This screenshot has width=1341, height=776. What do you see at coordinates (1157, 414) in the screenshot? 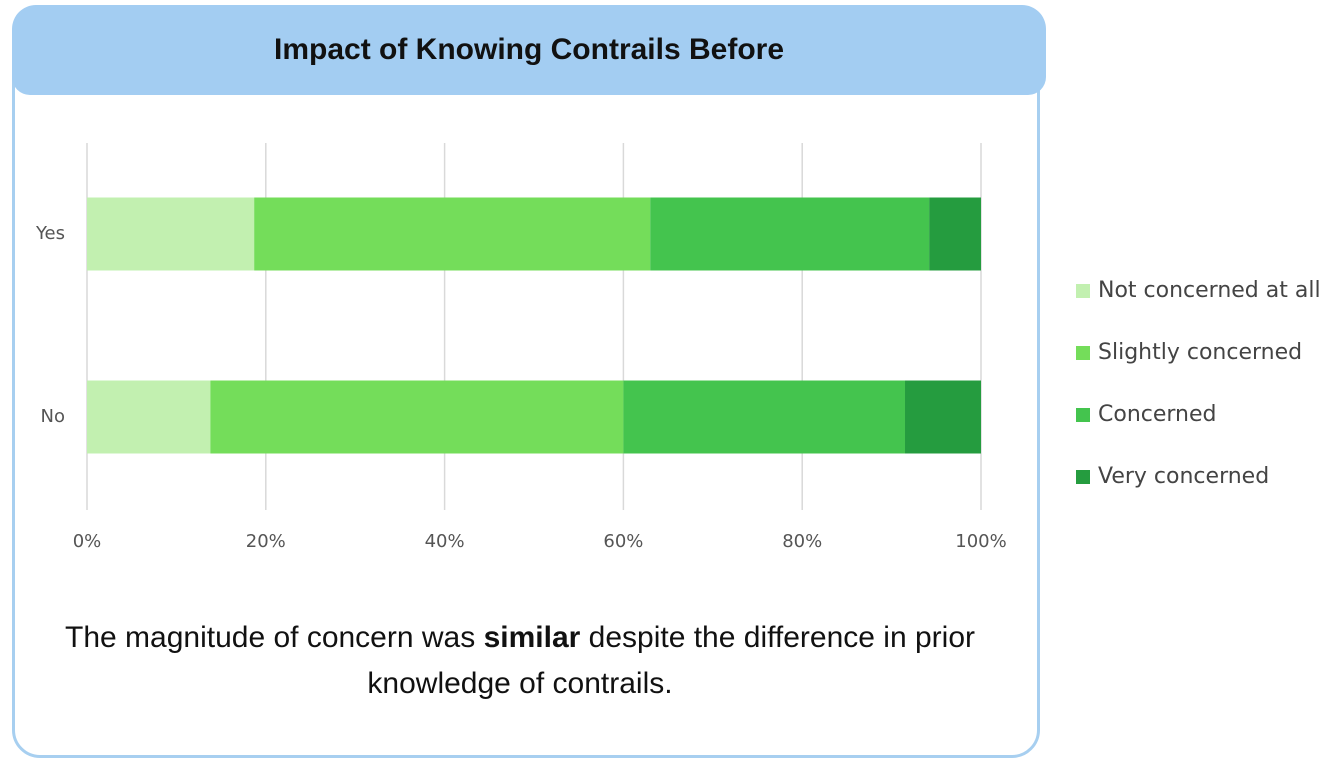
I see `legend-label: Concerned` at bounding box center [1157, 414].